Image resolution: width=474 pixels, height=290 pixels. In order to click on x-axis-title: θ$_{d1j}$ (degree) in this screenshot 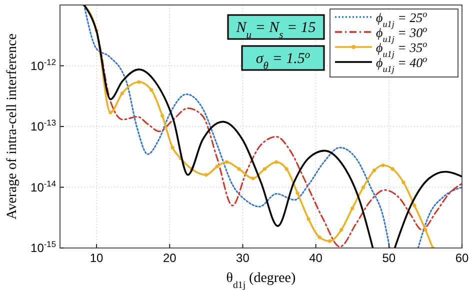, I will do `click(261, 280)`.